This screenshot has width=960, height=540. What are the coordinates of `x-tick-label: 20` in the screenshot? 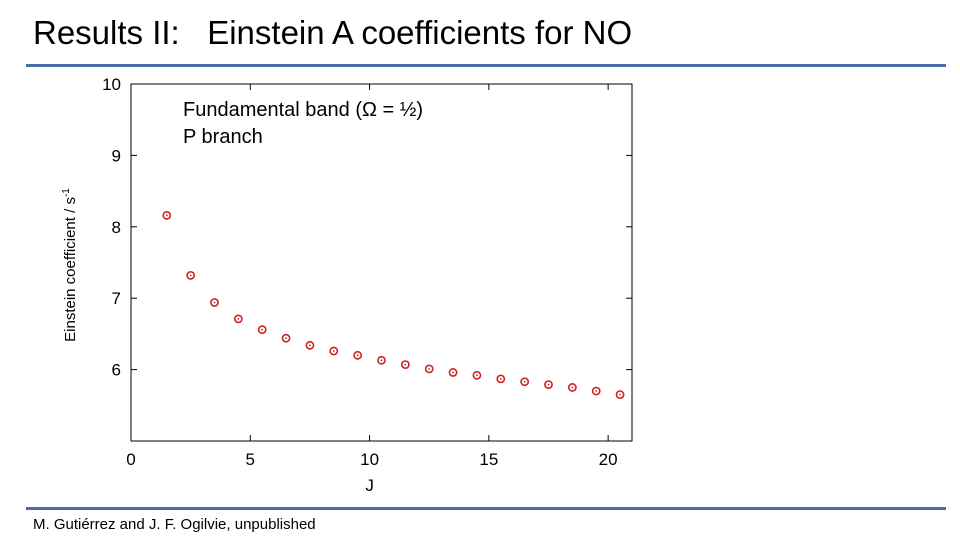 It's located at (608, 459).